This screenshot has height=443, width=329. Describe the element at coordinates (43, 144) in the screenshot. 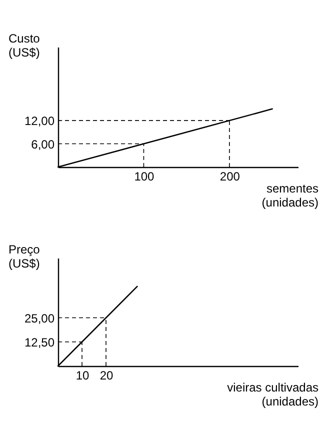

I see `y-tick-label: 6,00` at that location.